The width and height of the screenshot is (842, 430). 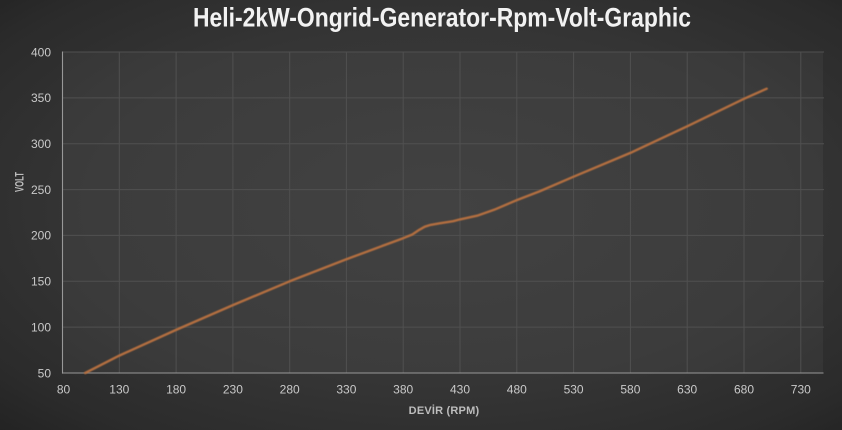 What do you see at coordinates (517, 389) in the screenshot?
I see `svg-text: 480` at bounding box center [517, 389].